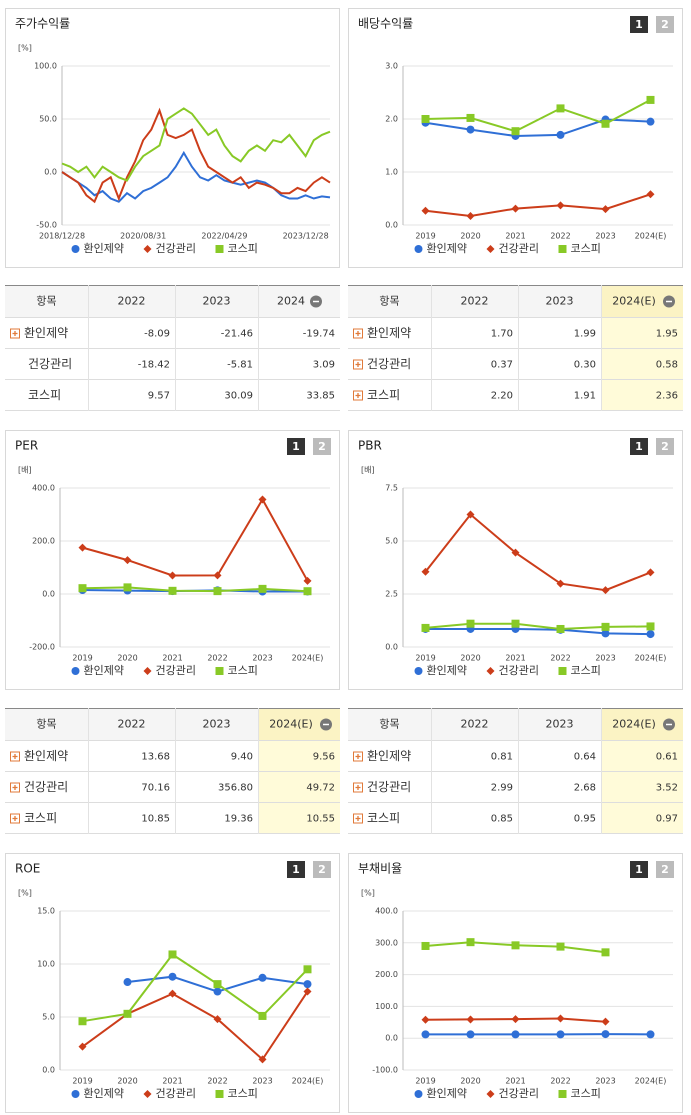  I want to click on table-cell: 2.99, so click(502, 788).